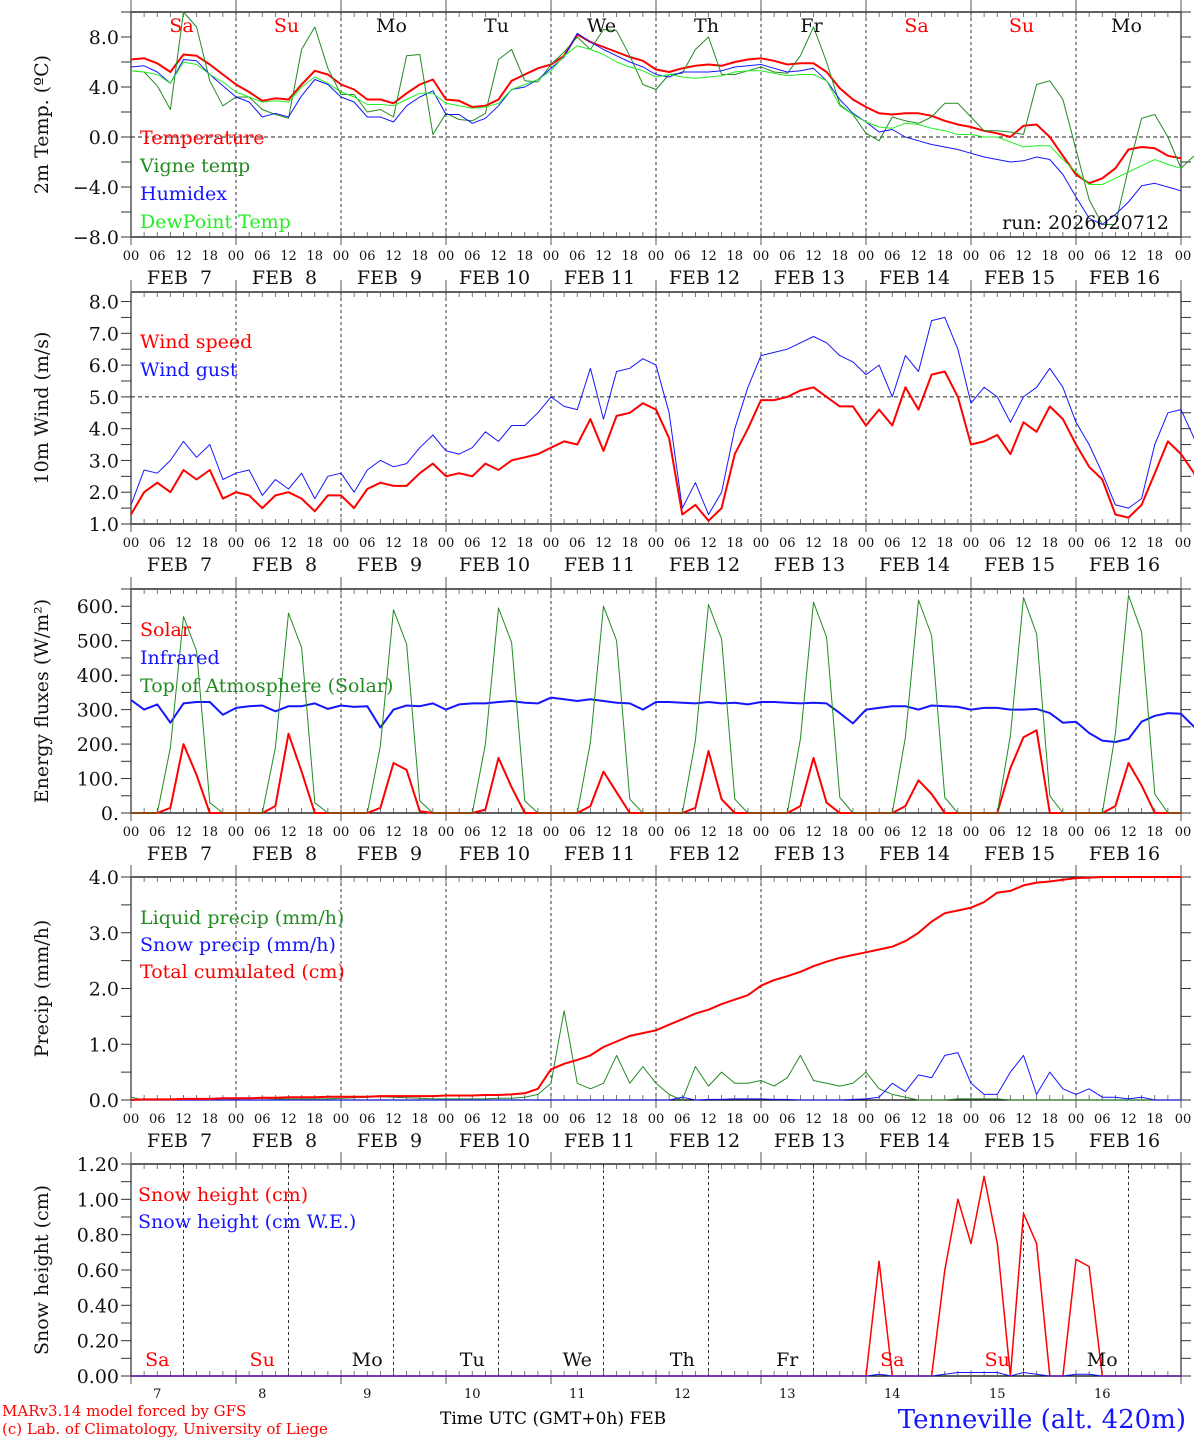 The width and height of the screenshot is (1194, 1440). I want to click on y-tick-label: 1.00, so click(98, 1200).